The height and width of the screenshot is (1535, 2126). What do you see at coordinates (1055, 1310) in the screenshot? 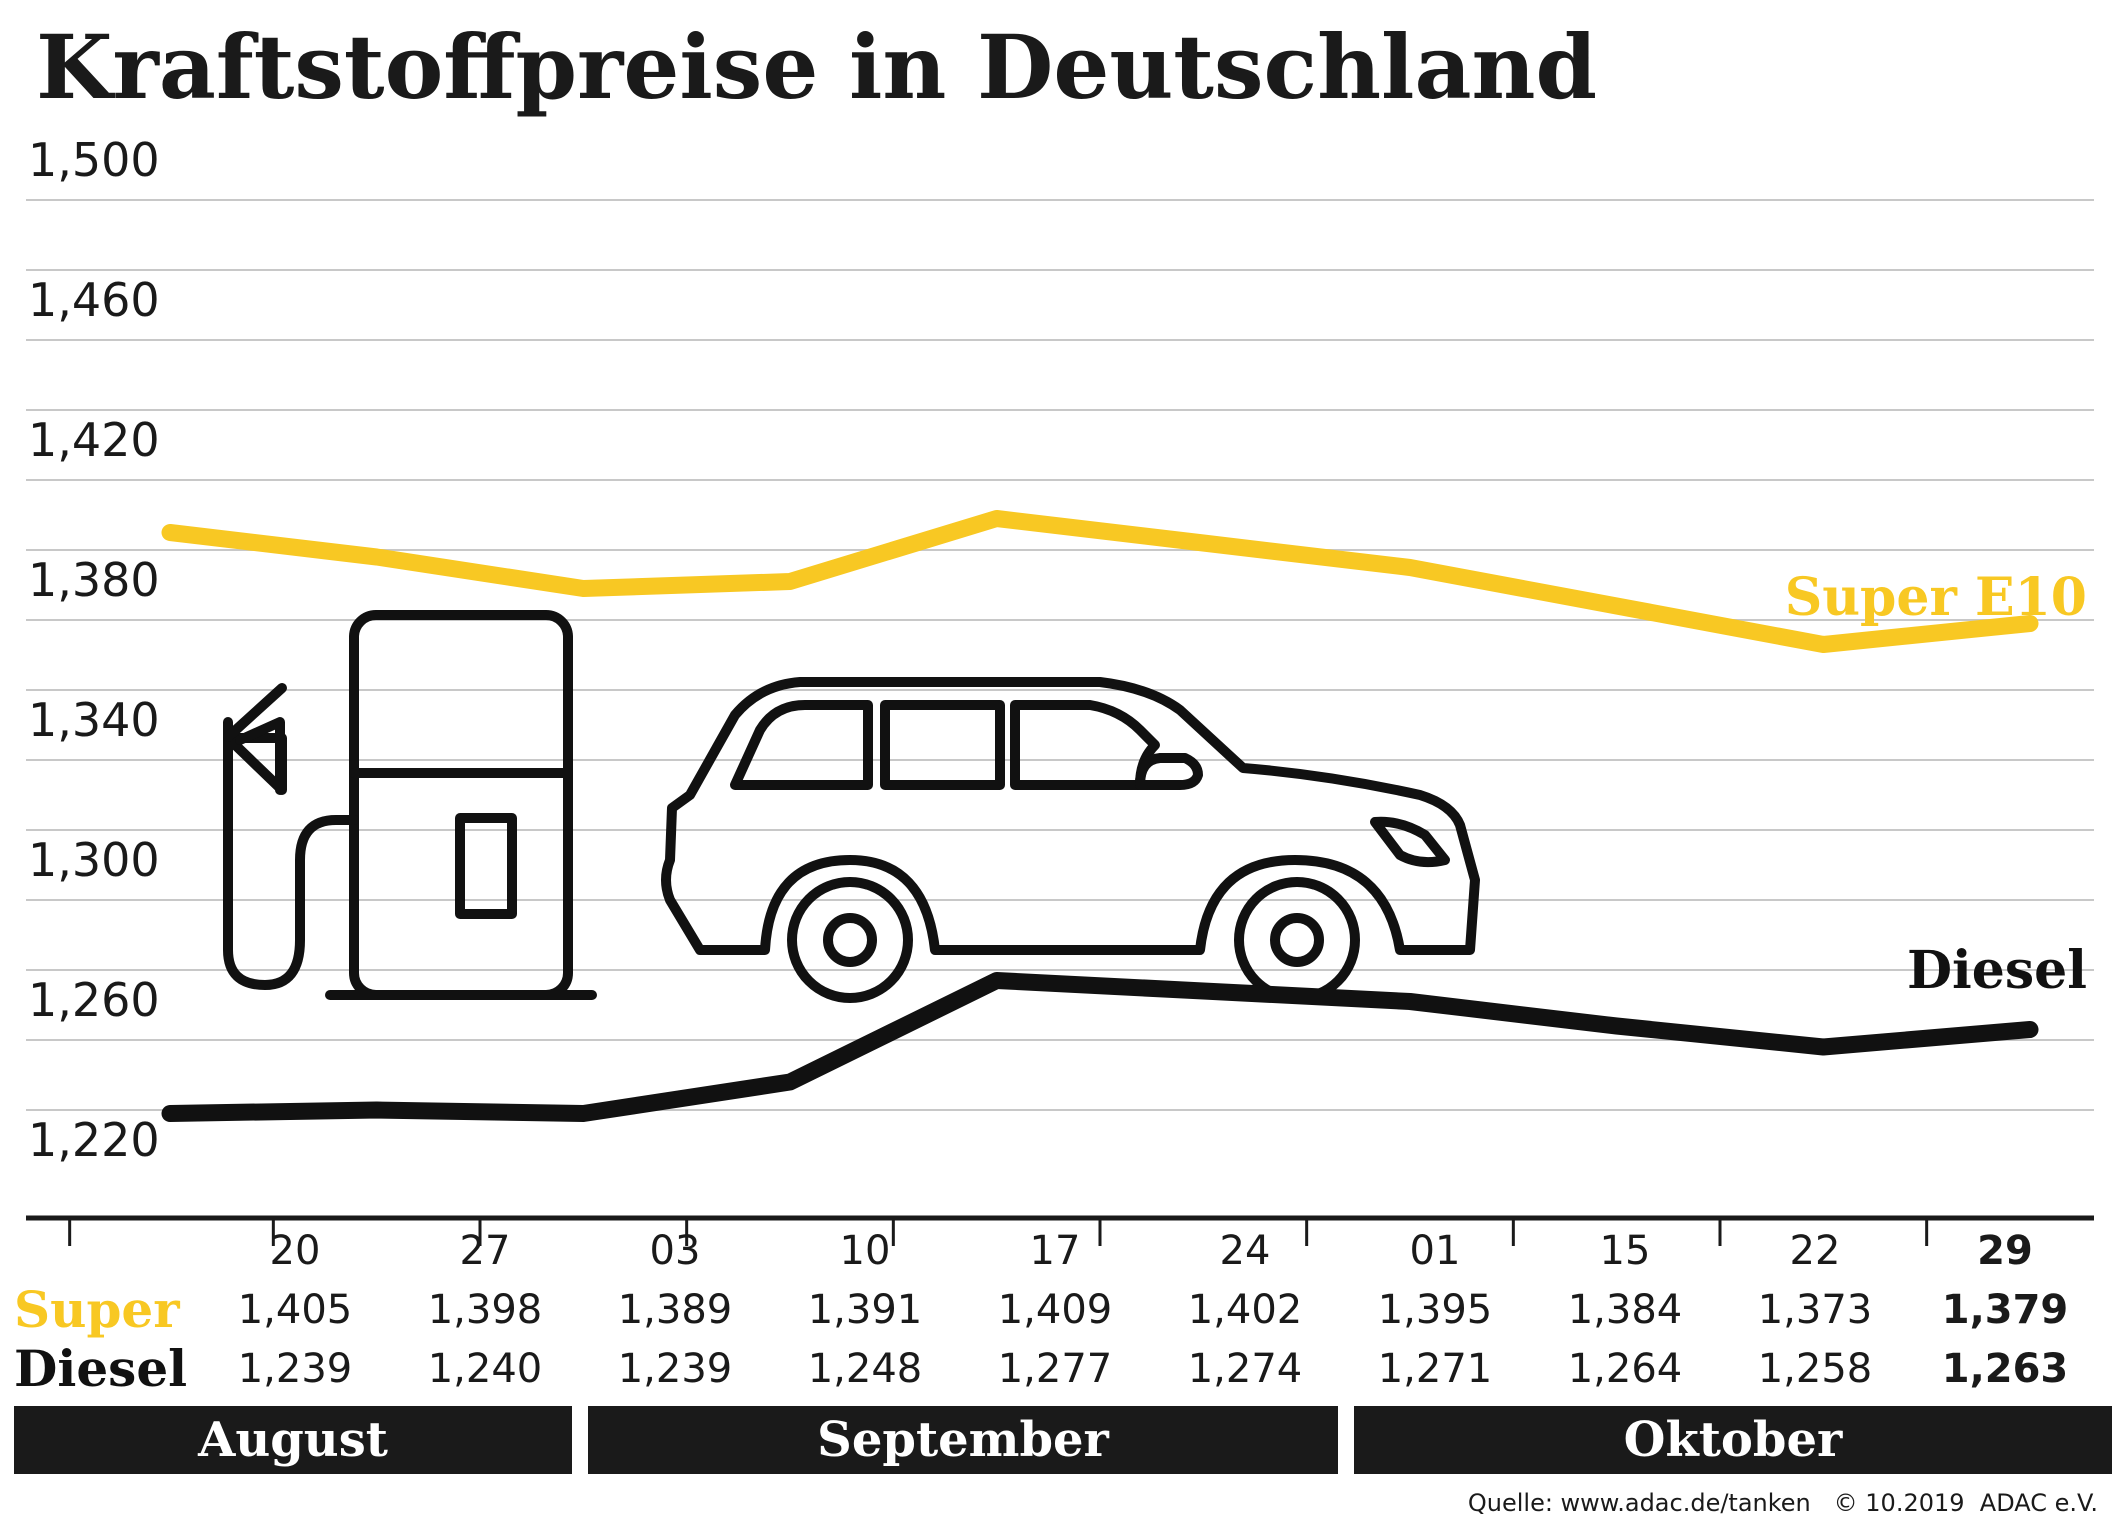
I see `table-cell: 1,409` at bounding box center [1055, 1310].